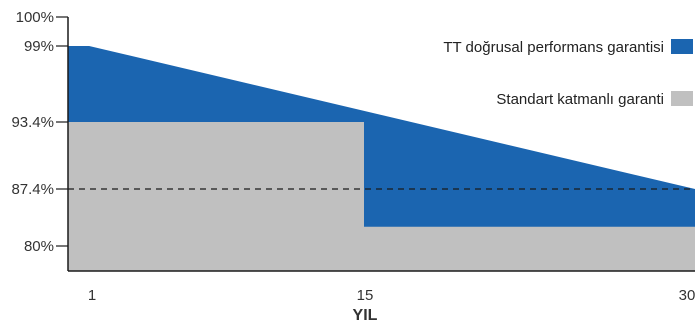  Describe the element at coordinates (365, 315) in the screenshot. I see `x-axis-title: YIL` at that location.